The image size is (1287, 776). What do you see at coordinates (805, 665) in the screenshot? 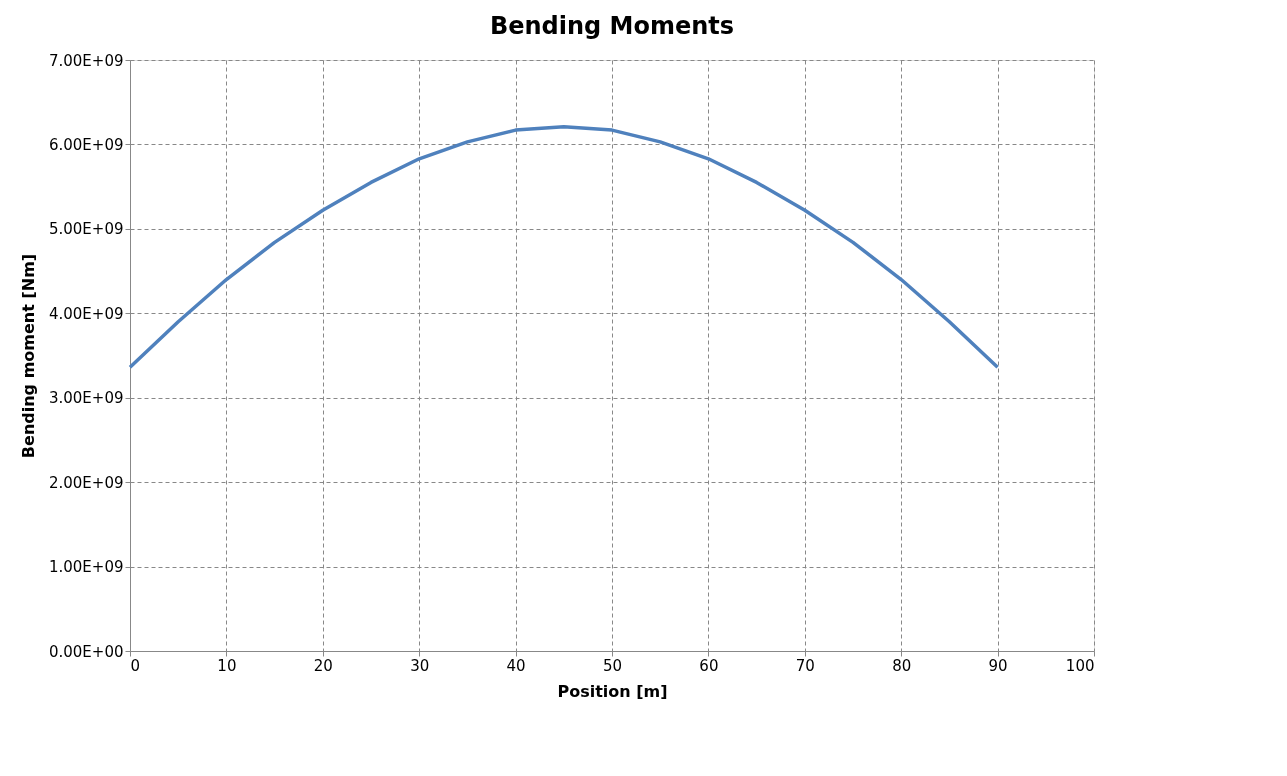
I see `x-tick-label: 70` at bounding box center [805, 665].